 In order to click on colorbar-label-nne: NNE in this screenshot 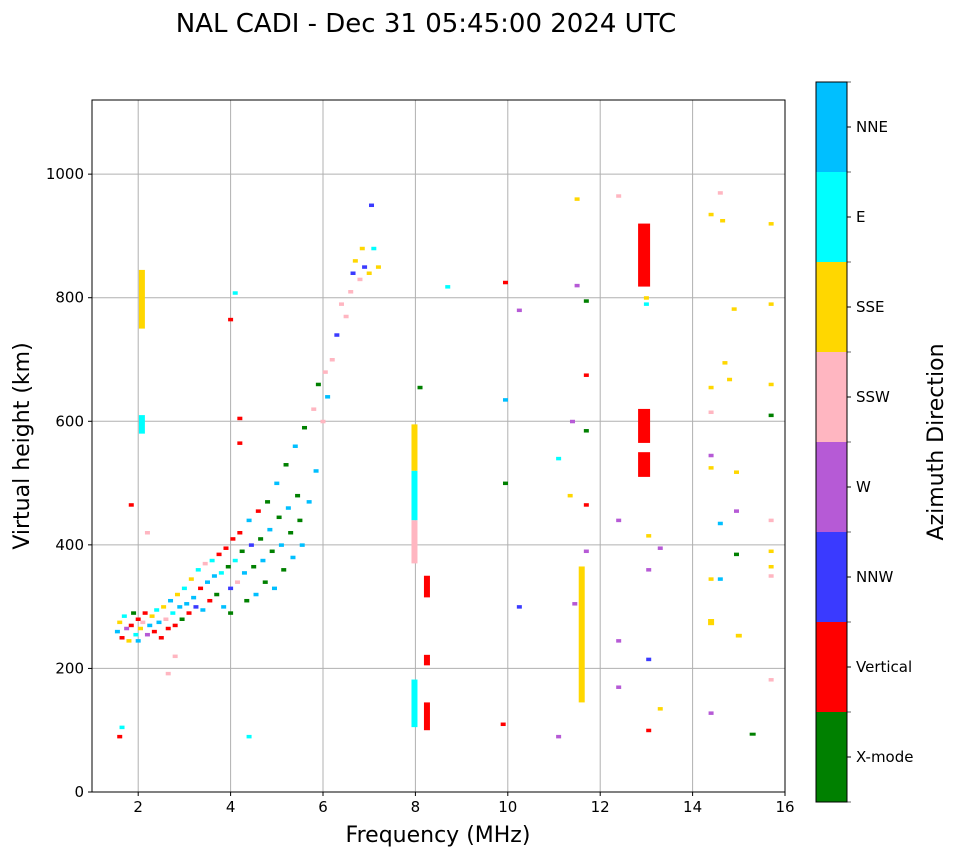, I will do `click(872, 127)`.